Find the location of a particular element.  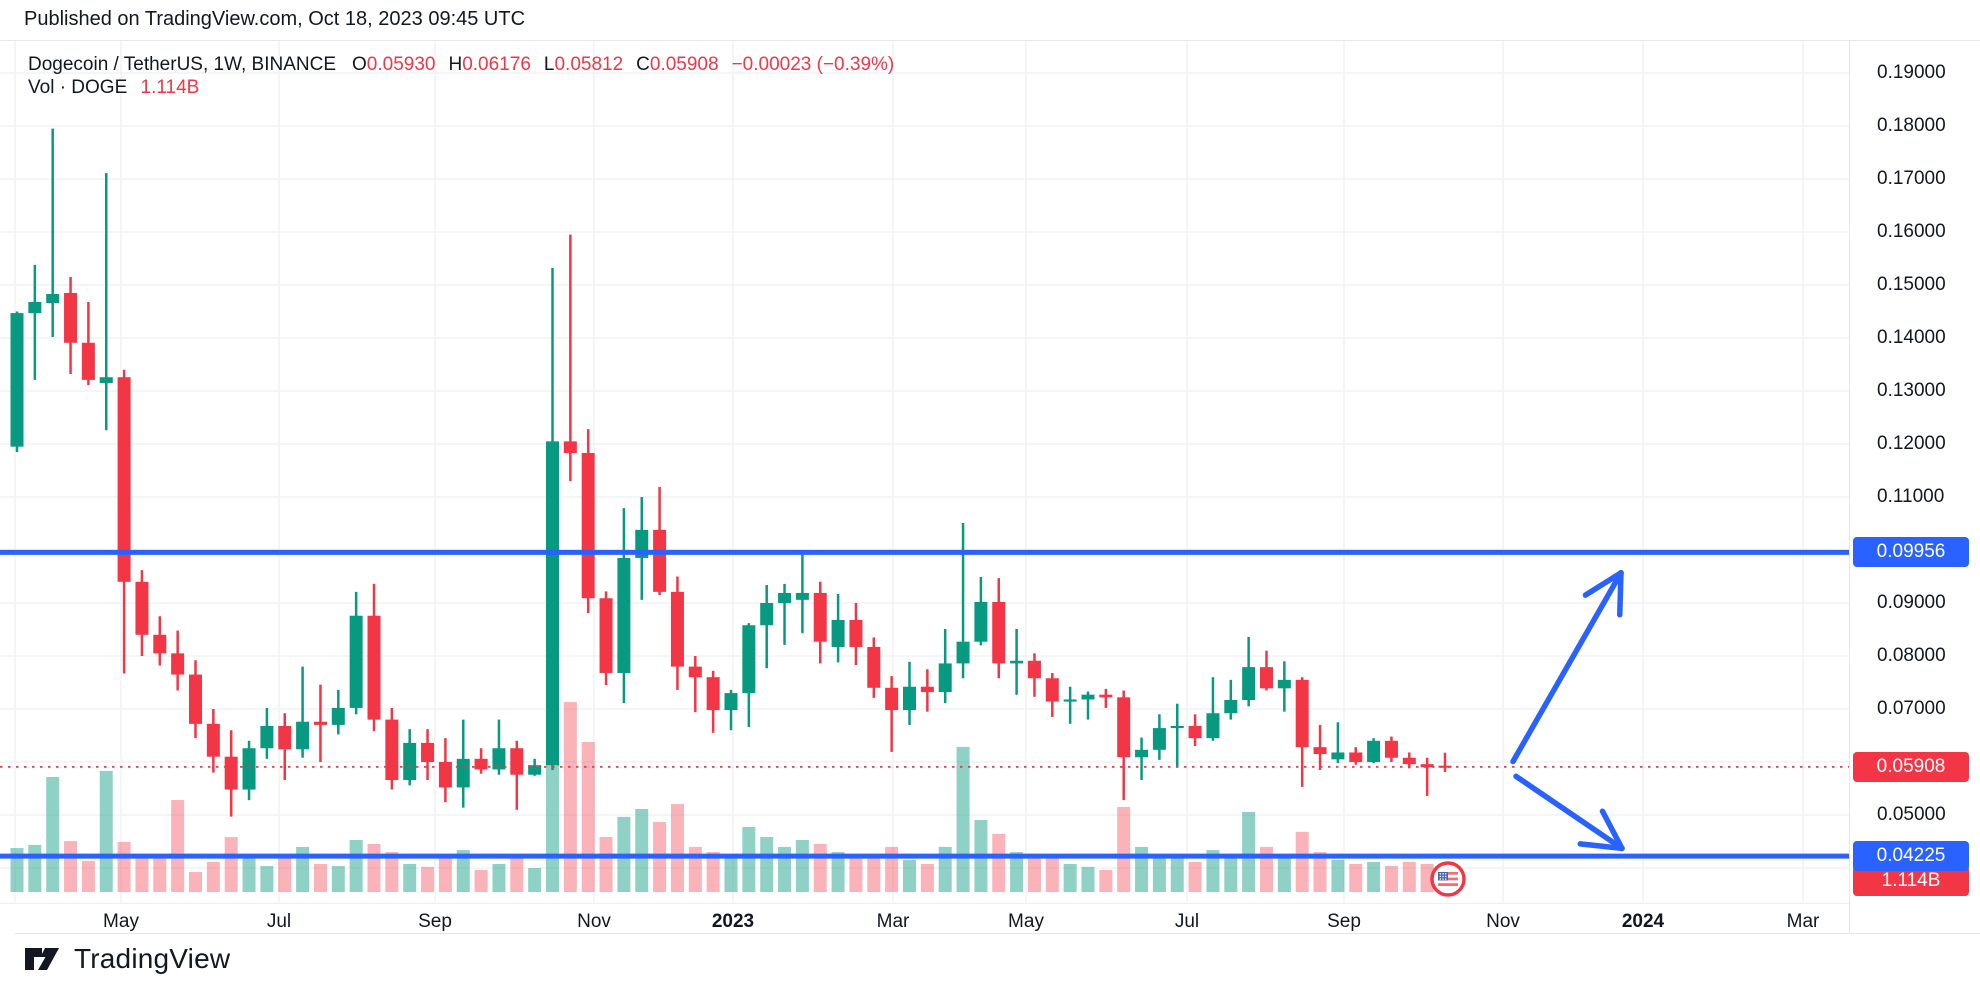

tradingview-logo-icon is located at coordinates (42, 959).